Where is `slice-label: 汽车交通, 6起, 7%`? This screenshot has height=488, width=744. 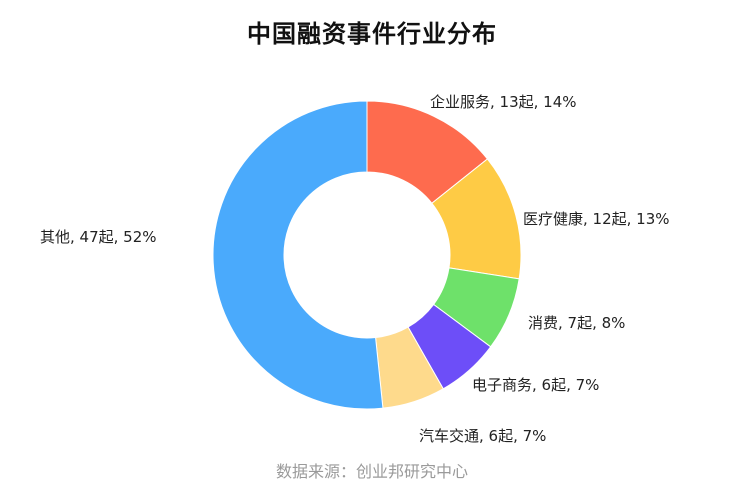 slice-label: 汽车交通, 6起, 7% is located at coordinates (482, 436).